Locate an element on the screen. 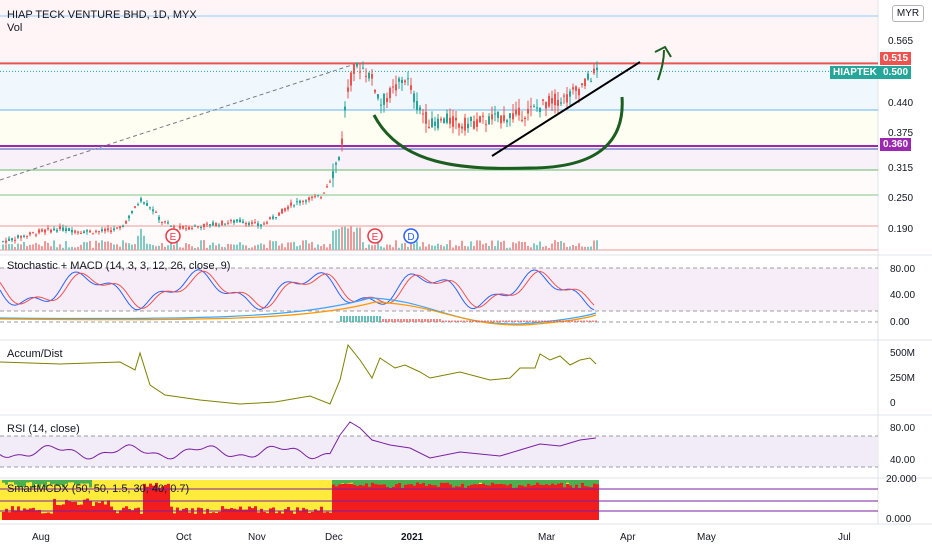 This screenshot has height=550, width=932. cup-pattern-curve is located at coordinates (498, 133).